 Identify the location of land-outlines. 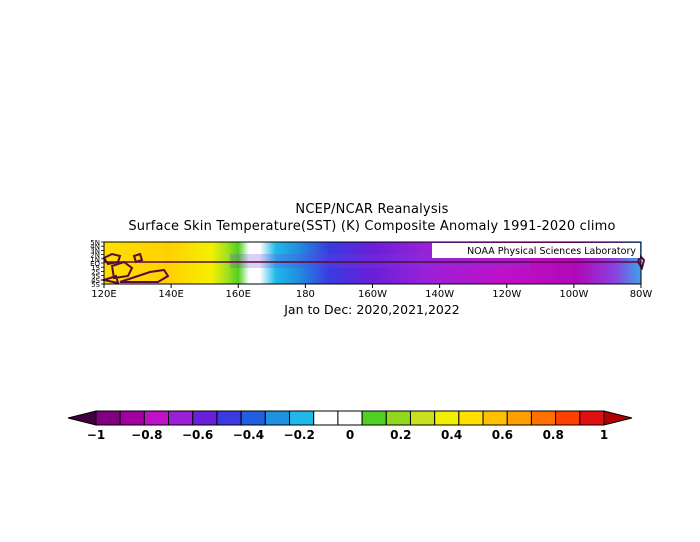
(373, 268).